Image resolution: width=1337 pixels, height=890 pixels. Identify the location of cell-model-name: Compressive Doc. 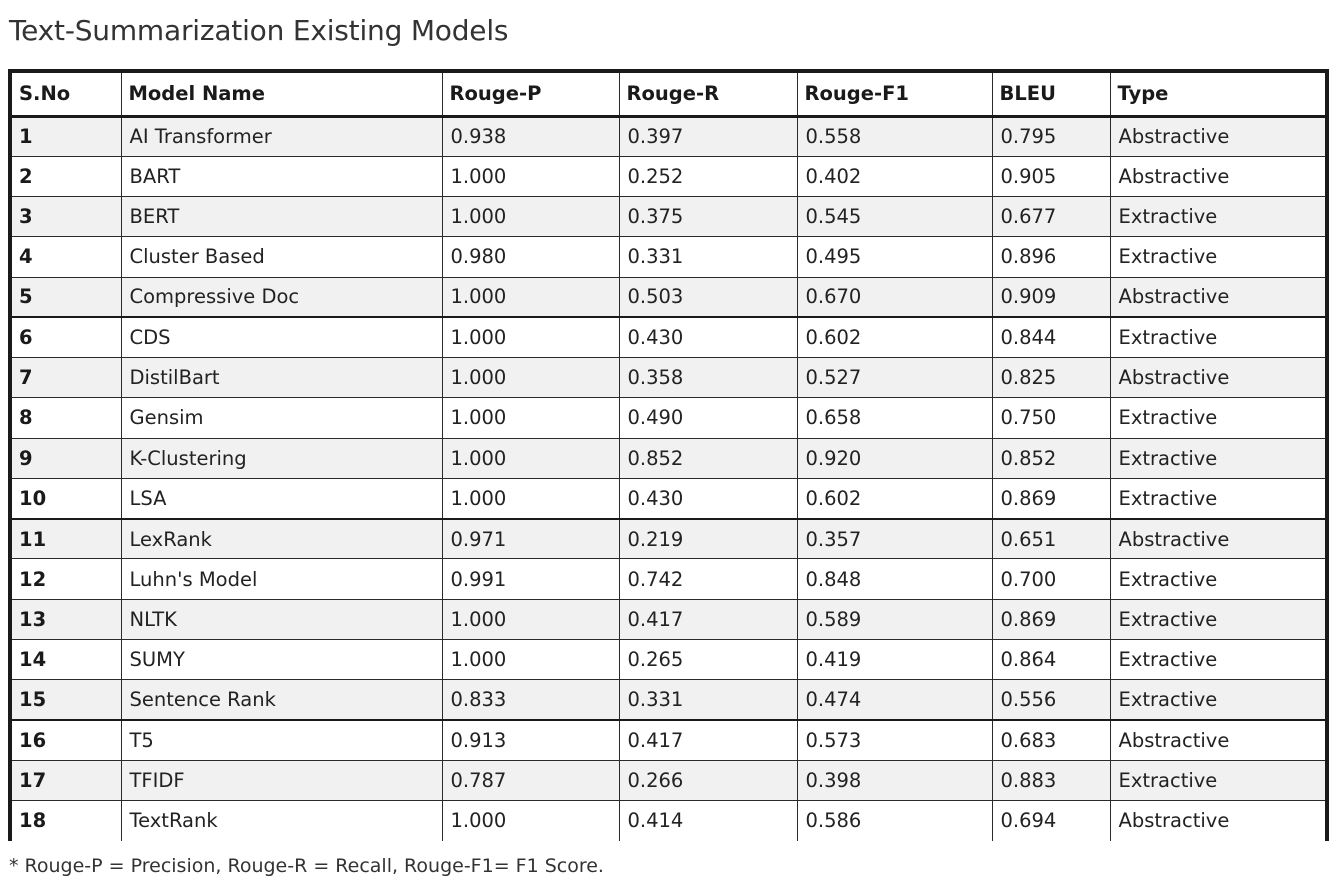
(281, 297).